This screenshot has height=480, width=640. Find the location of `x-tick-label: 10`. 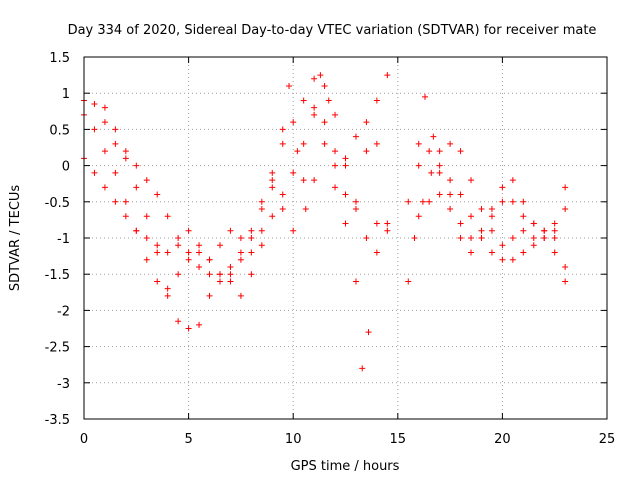

x-tick-label: 10 is located at coordinates (293, 439).